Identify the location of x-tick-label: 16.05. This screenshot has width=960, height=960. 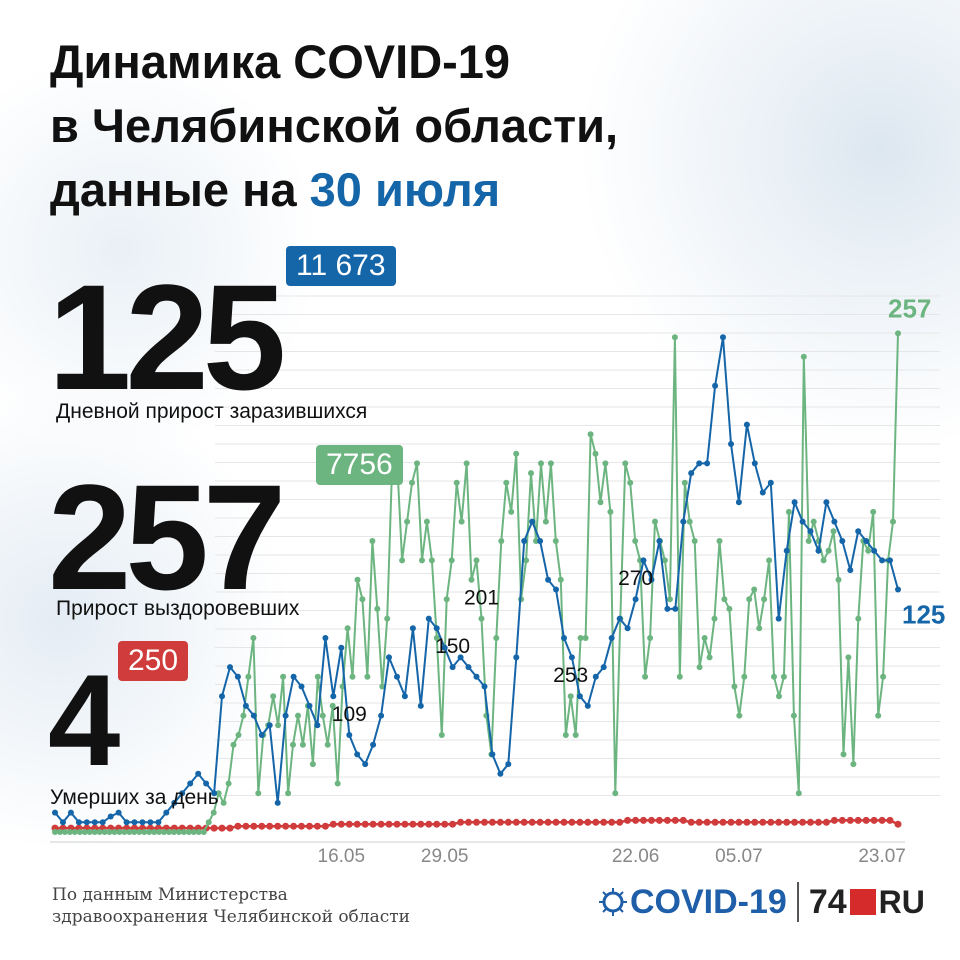
(342, 856).